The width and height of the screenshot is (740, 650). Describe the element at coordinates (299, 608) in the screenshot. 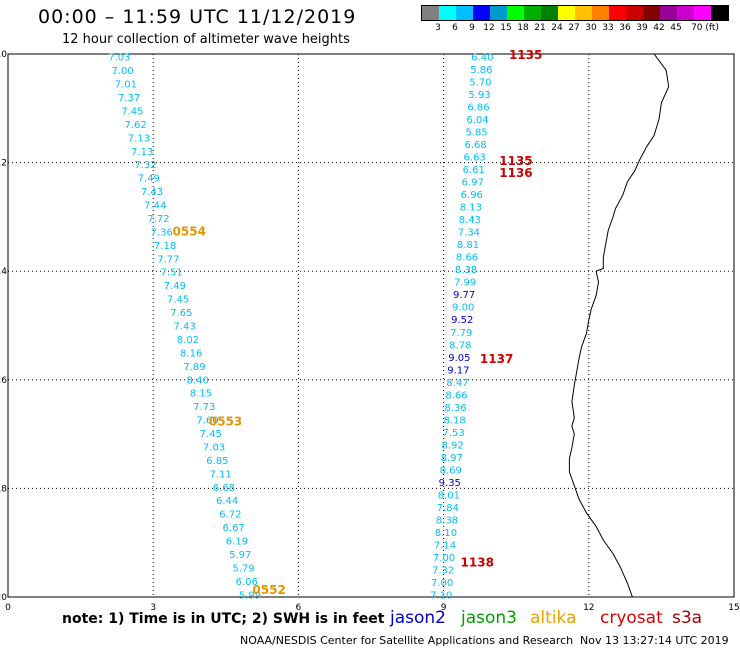

I see `x-tick-label: 6` at that location.